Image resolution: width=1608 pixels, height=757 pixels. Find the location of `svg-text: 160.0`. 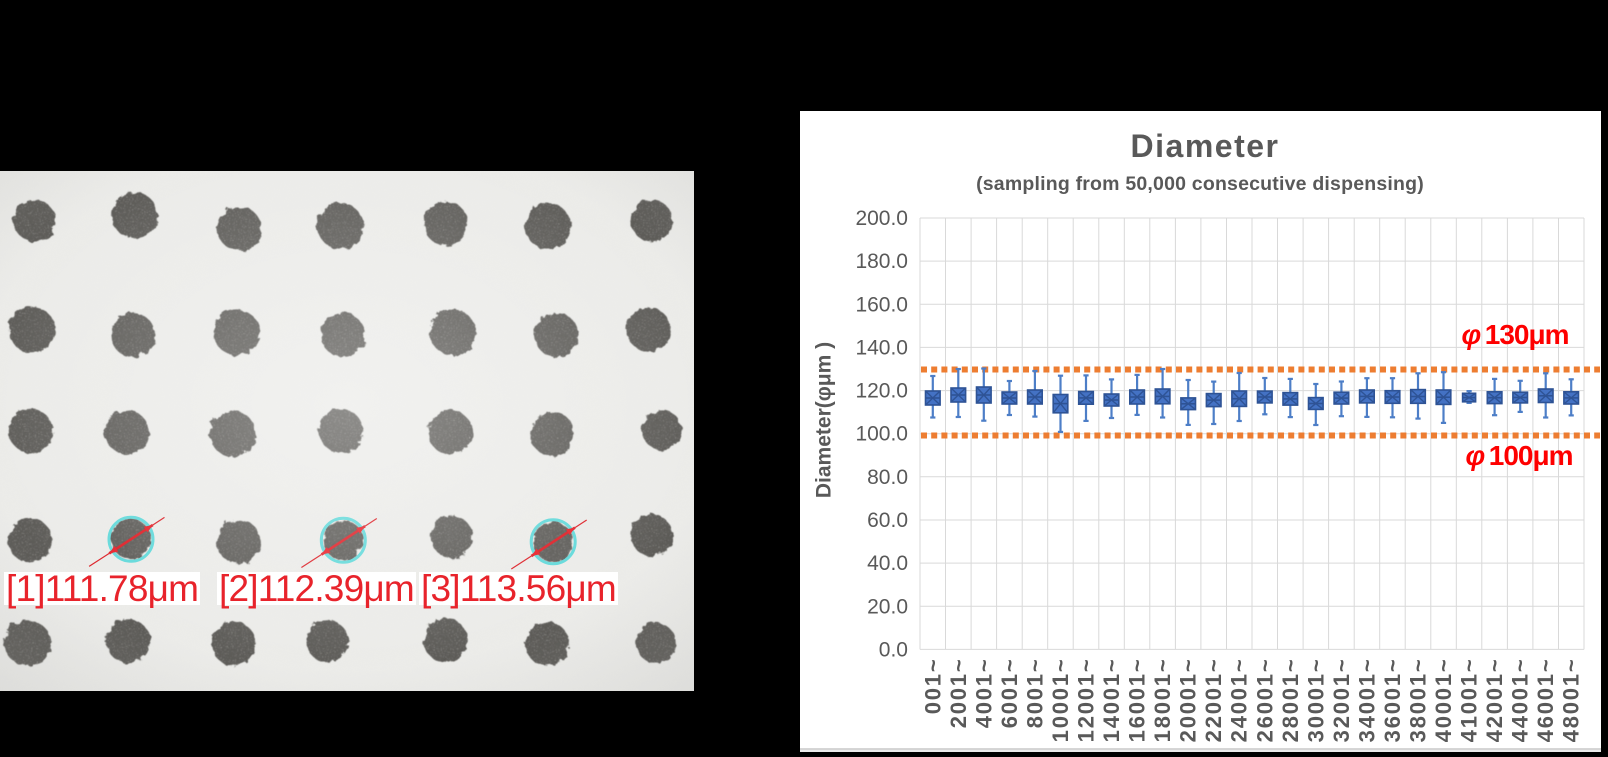

svg-text: 160.0 is located at coordinates (881, 304).